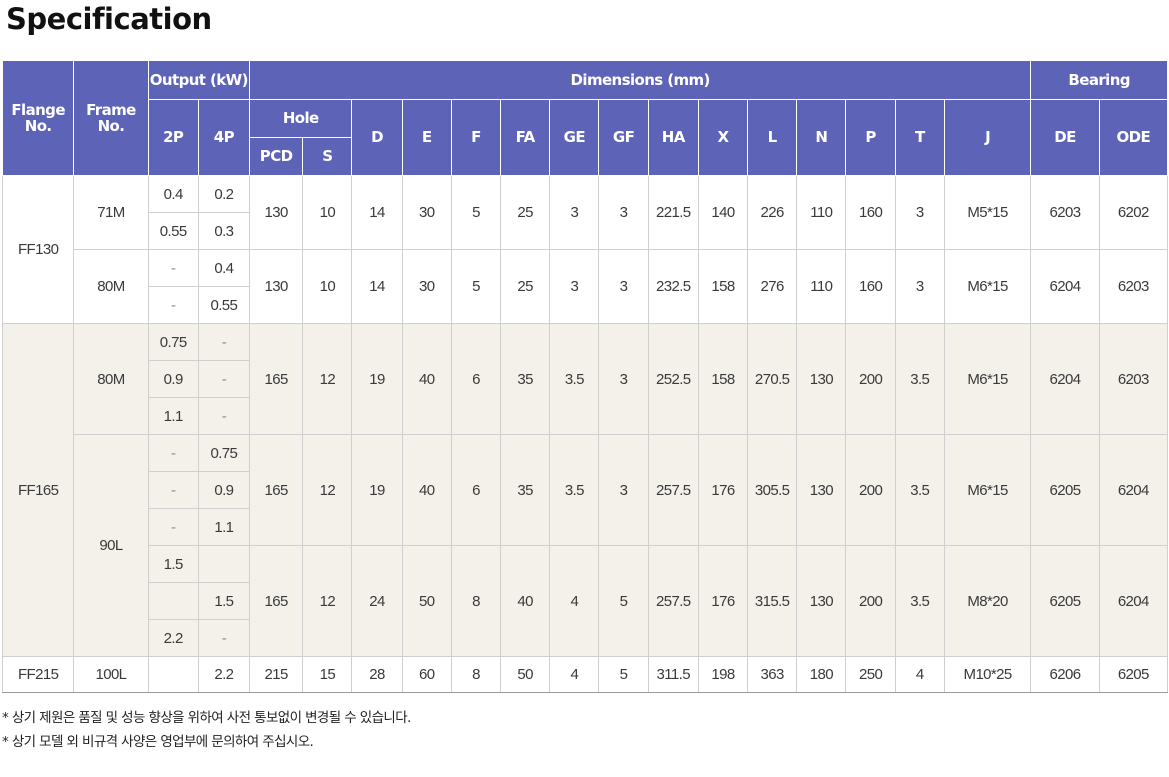 This screenshot has width=1169, height=777. Describe the element at coordinates (173, 194) in the screenshot. I see `output-2p-cell: 0.4` at that location.